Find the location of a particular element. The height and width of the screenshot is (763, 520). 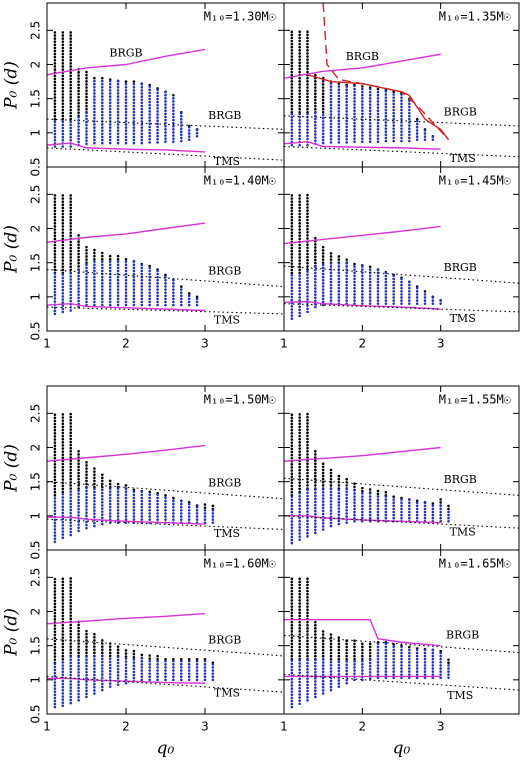

panel: TMS BRGB 0.5 1 1.5 2 2.5 M₁₀=1.50M☉ P₀ (d) is located at coordinates (143, 472).